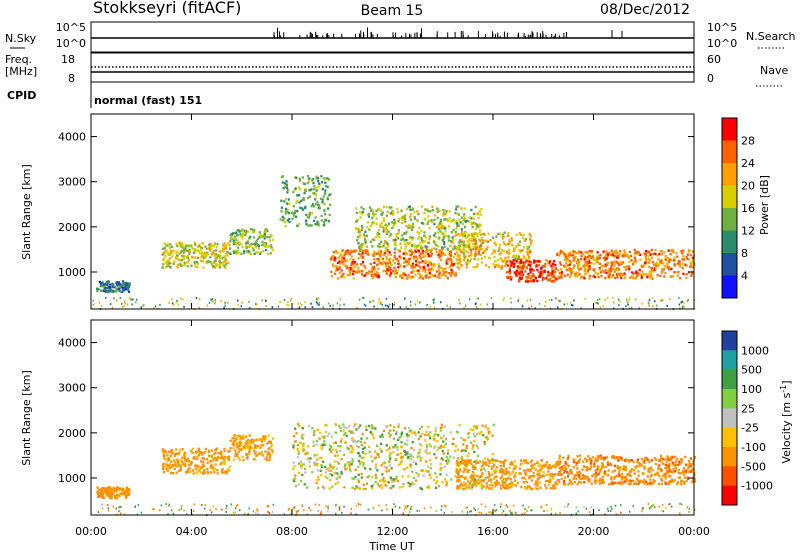 This screenshot has width=800, height=554. Describe the element at coordinates (72, 227) in the screenshot. I see `y-tick-label: 2000` at that location.